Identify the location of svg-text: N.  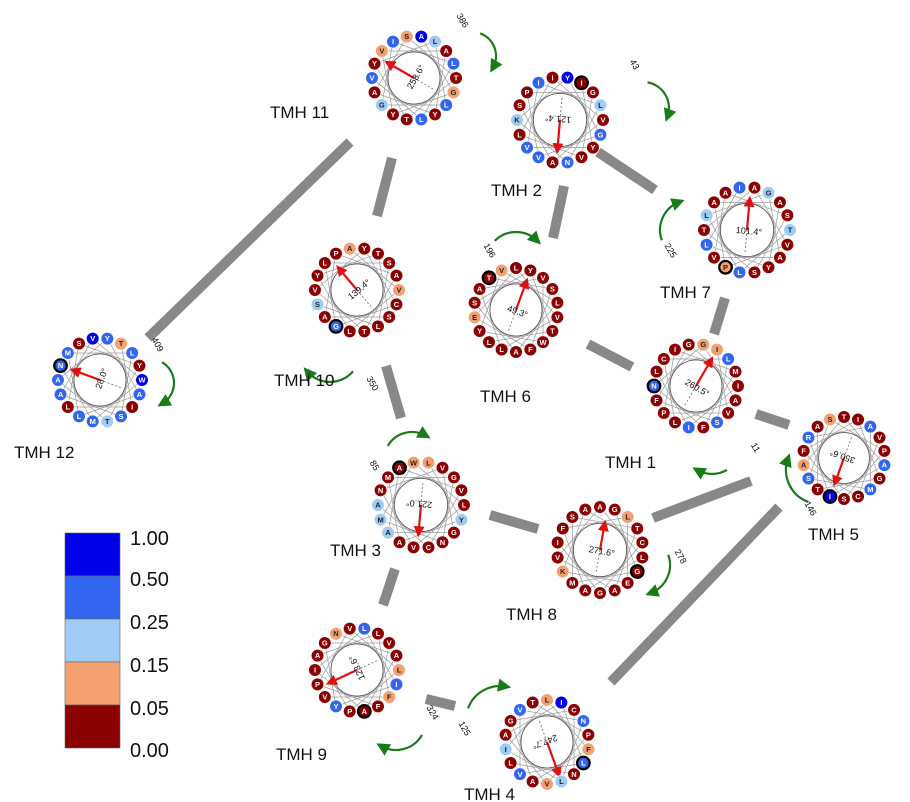
(583, 721).